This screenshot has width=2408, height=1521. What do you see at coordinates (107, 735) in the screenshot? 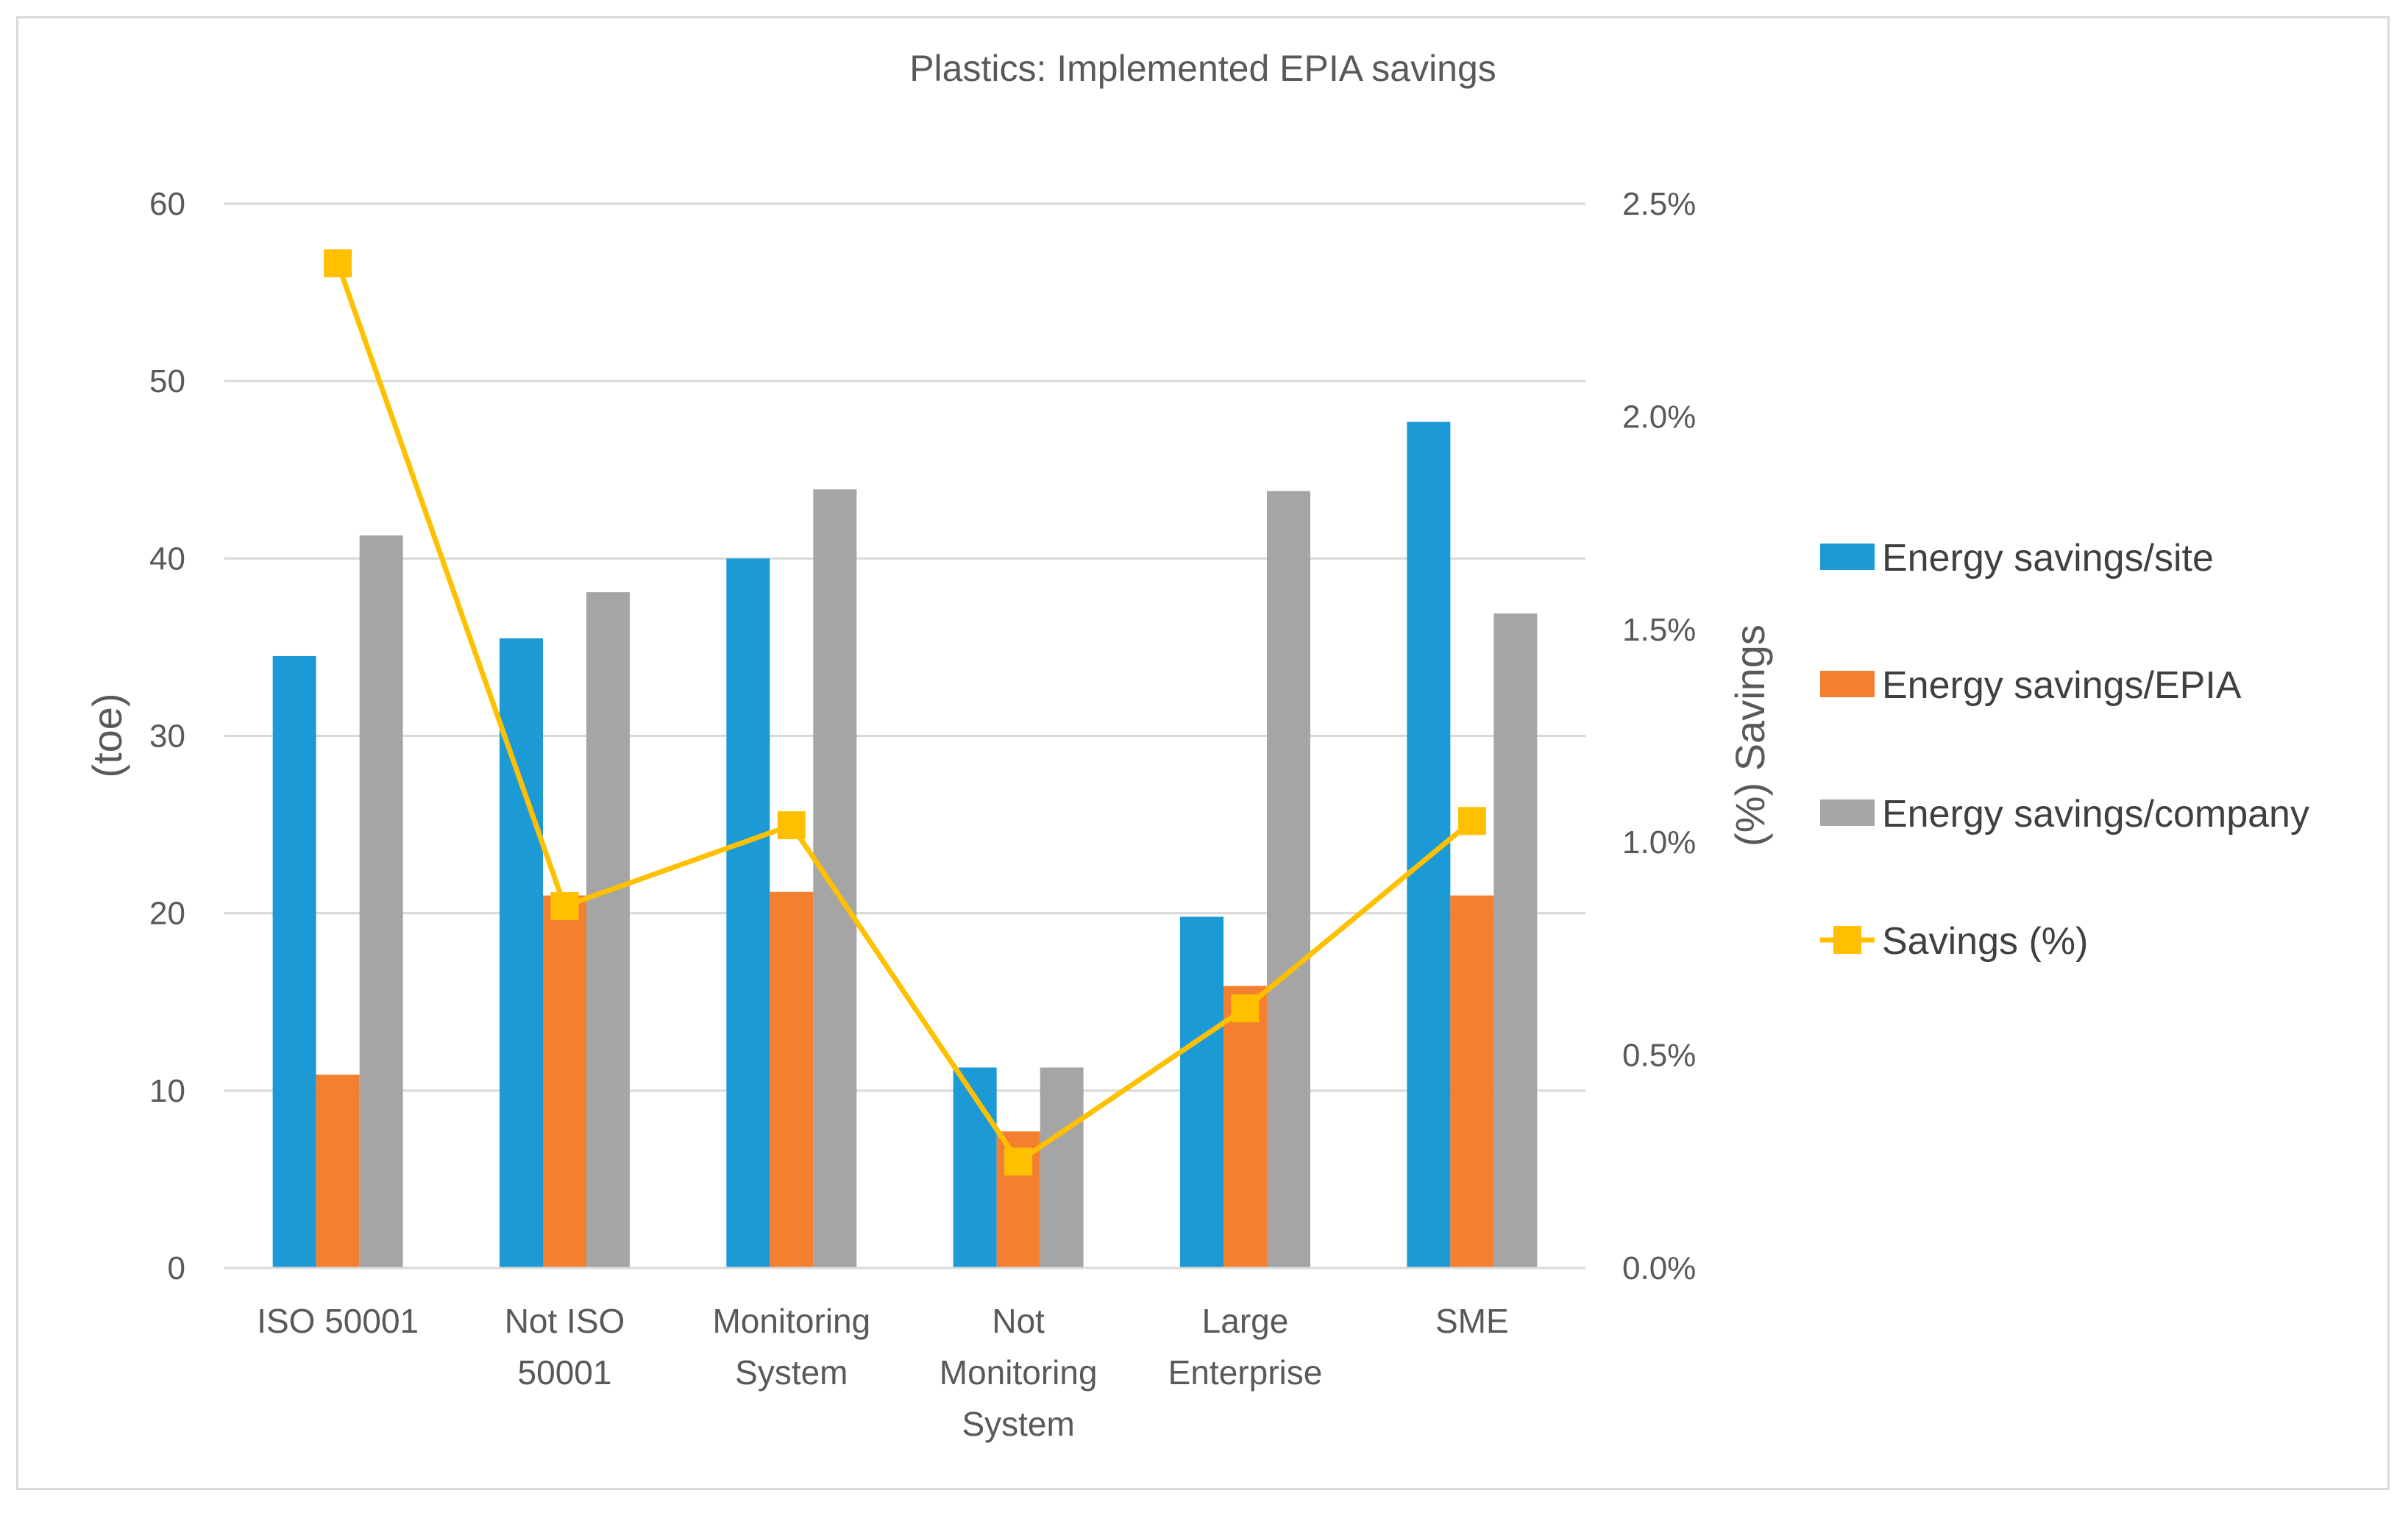
I see `y-axis-label: (toe)` at bounding box center [107, 735].